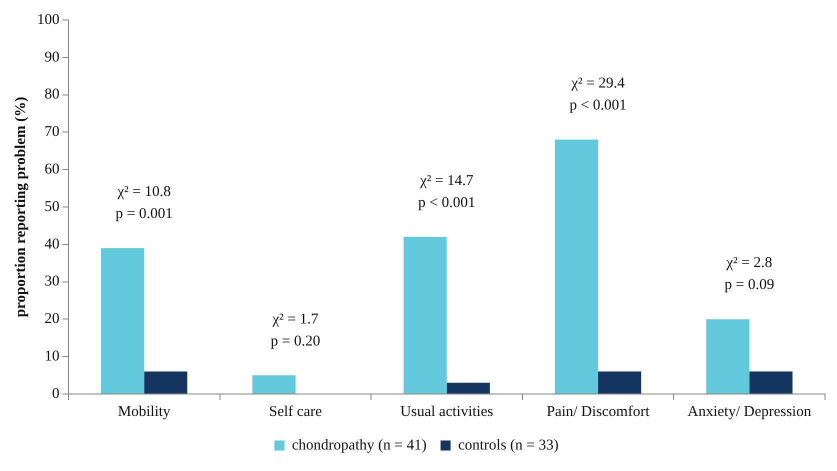 The height and width of the screenshot is (471, 837). What do you see at coordinates (749, 274) in the screenshot?
I see `annotation: χ² = 2.8 p = 0.09` at bounding box center [749, 274].